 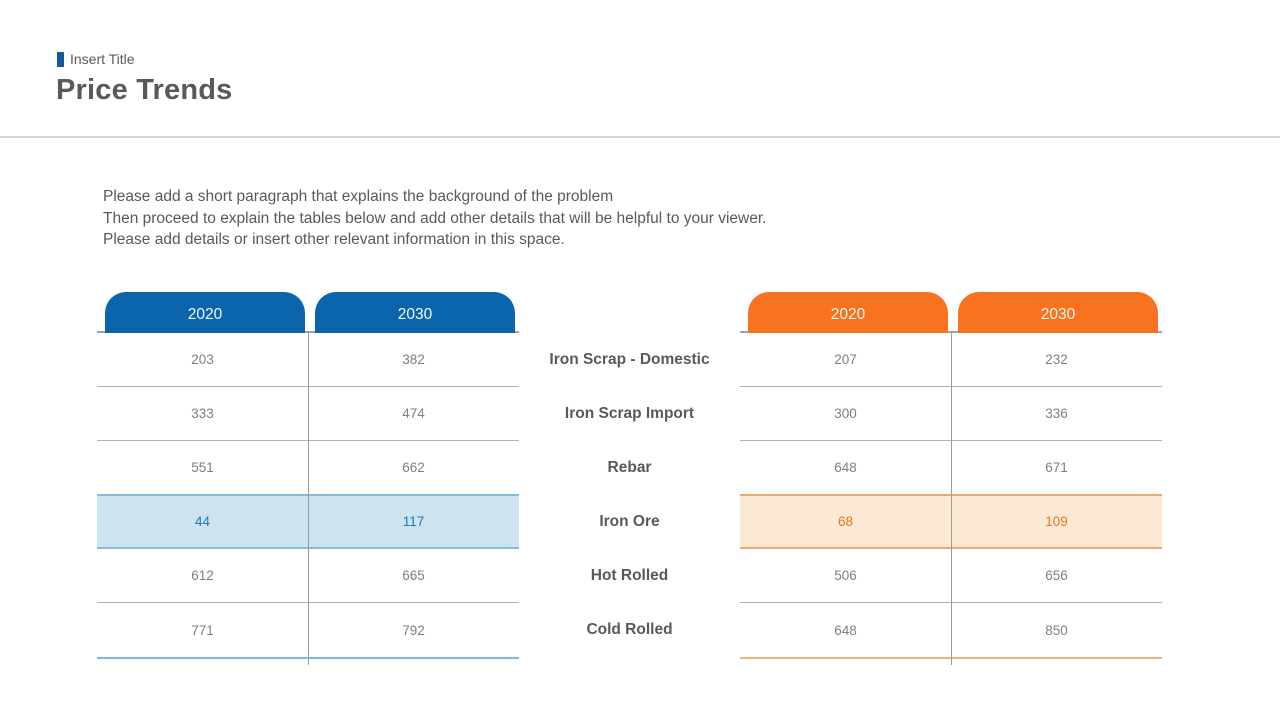 What do you see at coordinates (413, 630) in the screenshot?
I see `table-cell: 792` at bounding box center [413, 630].